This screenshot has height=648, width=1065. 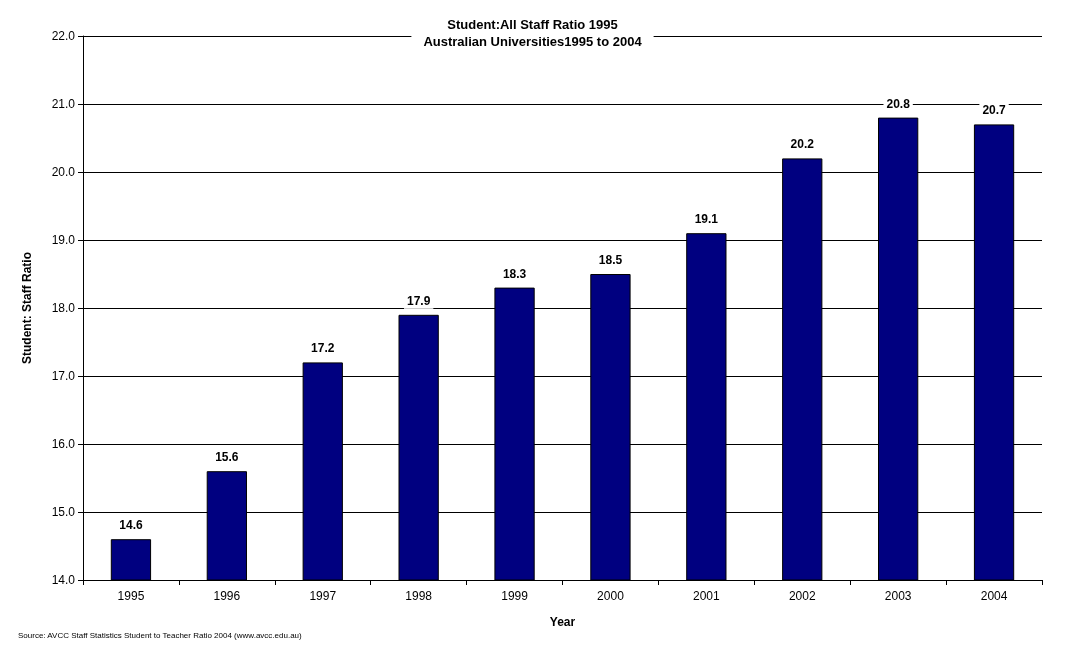 What do you see at coordinates (706, 219) in the screenshot?
I see `data-label: 19.1` at bounding box center [706, 219].